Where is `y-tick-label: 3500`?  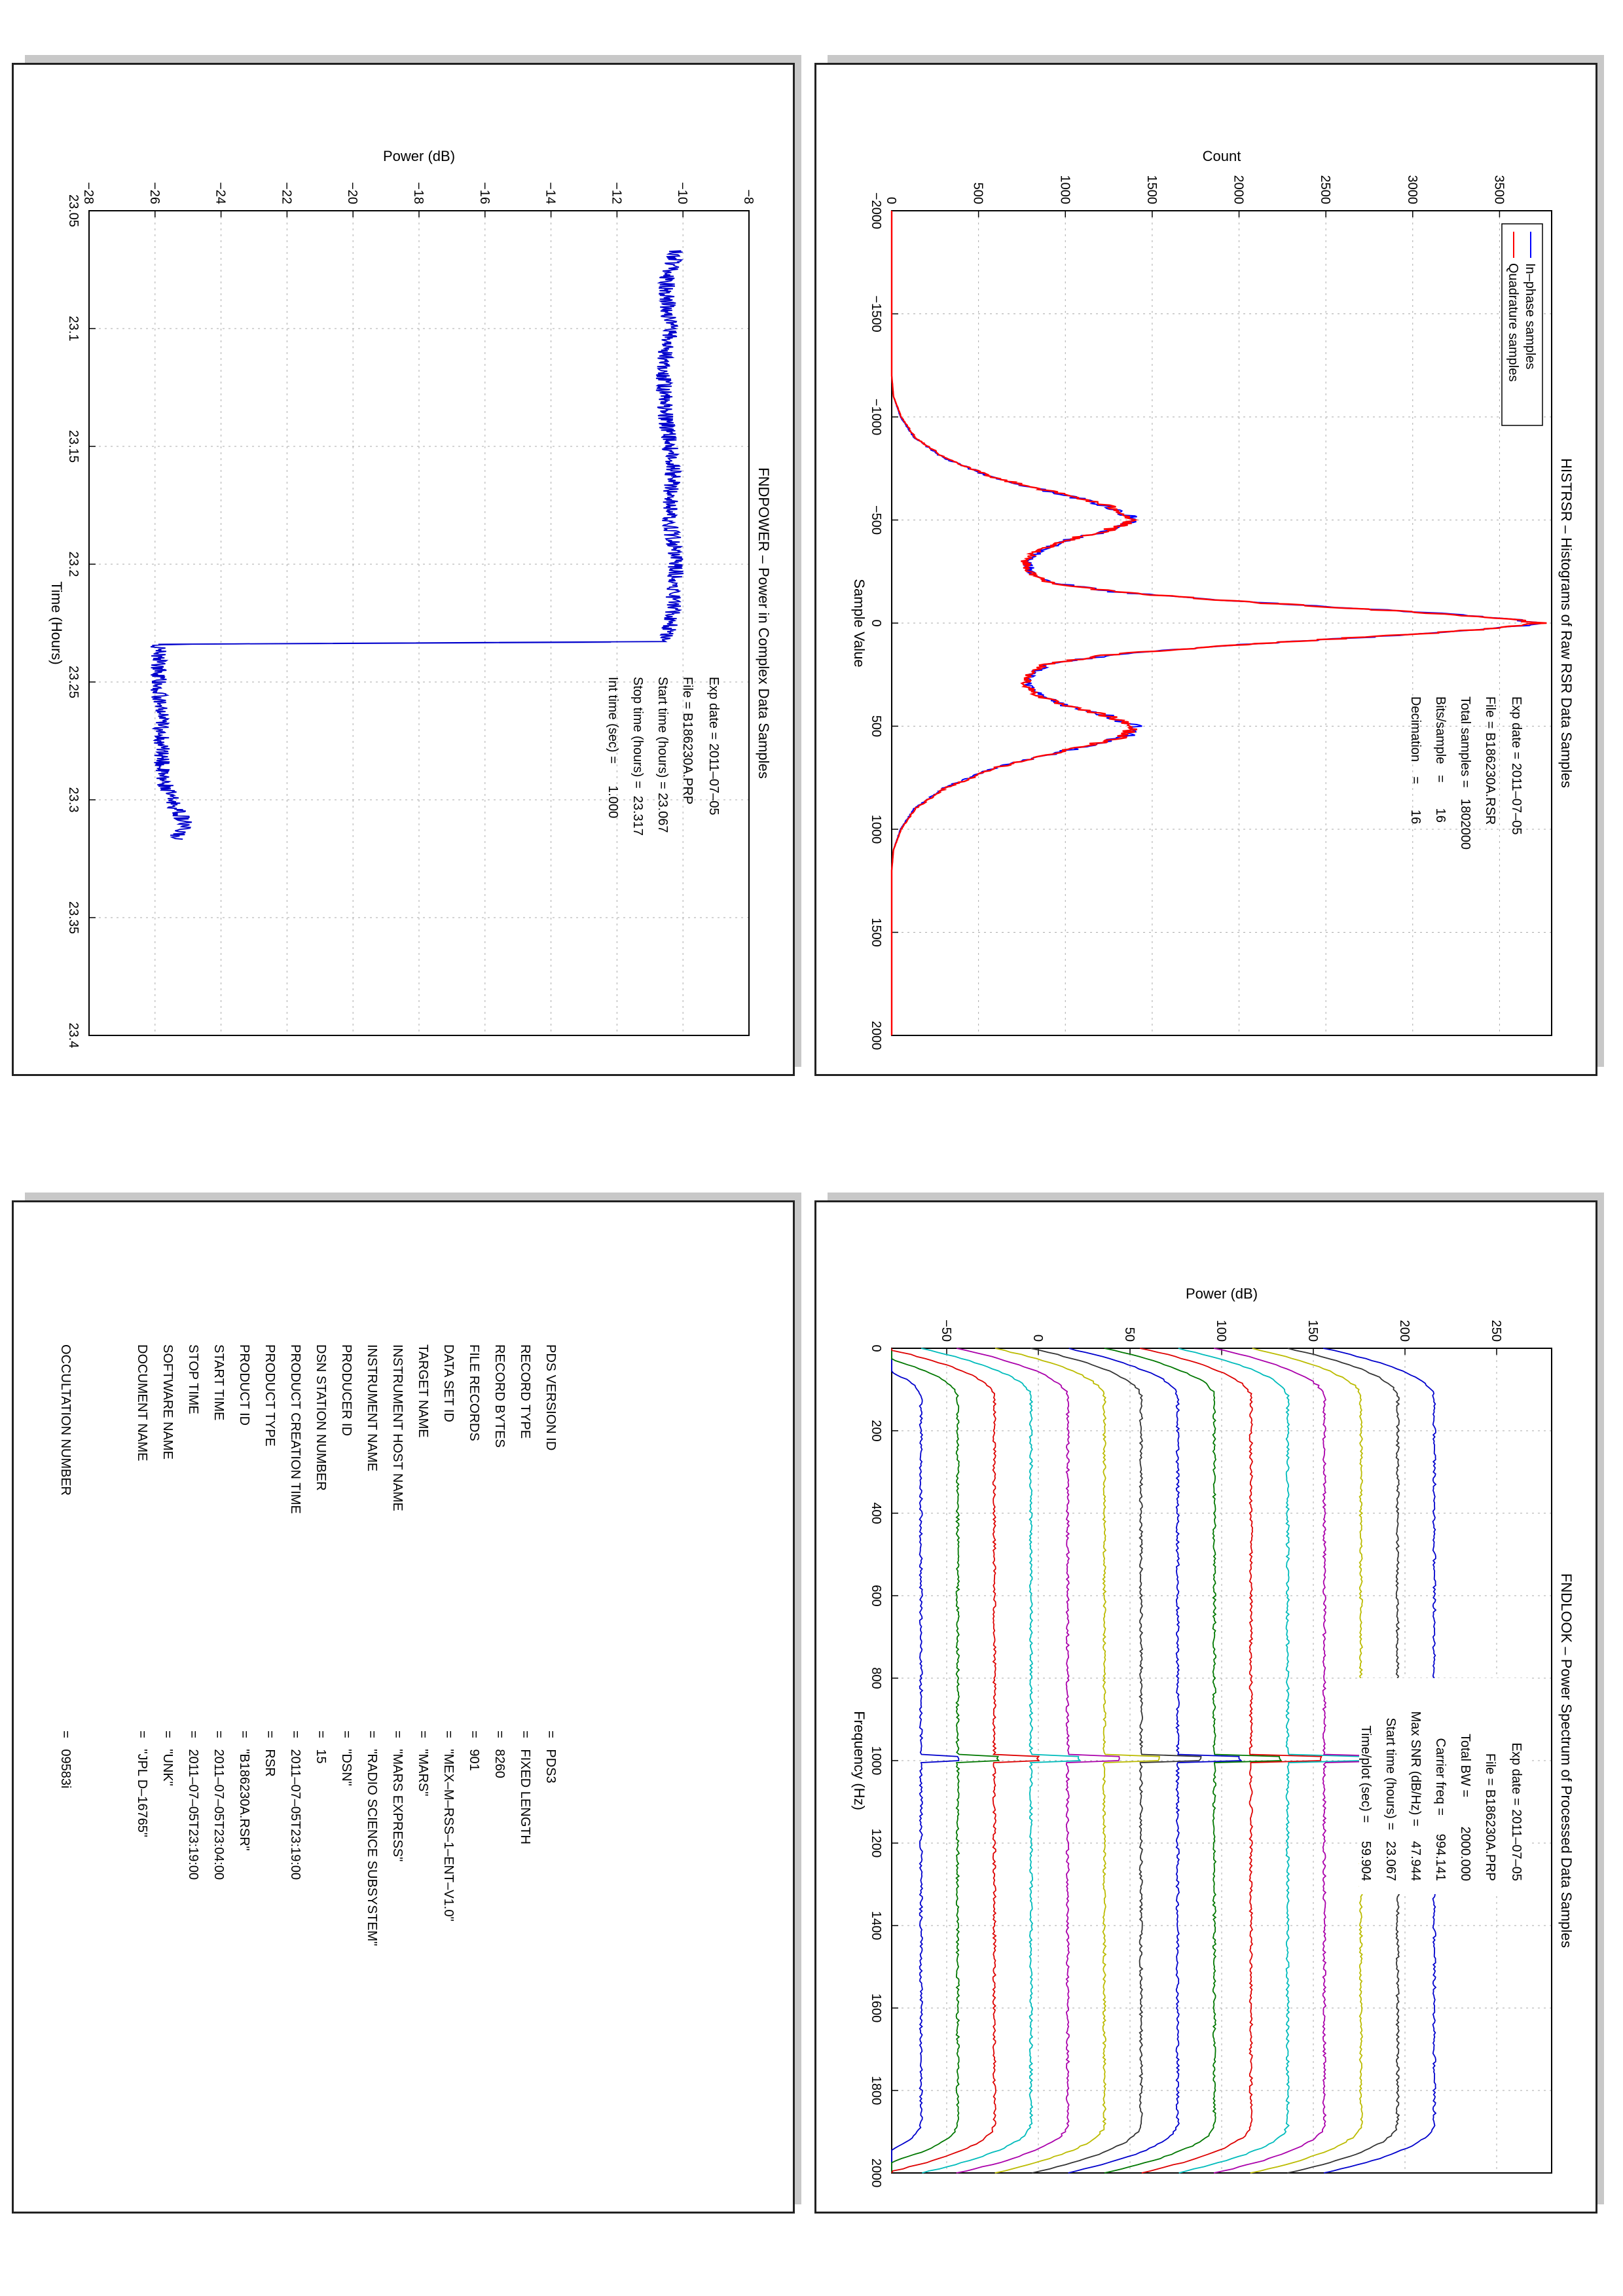
y-tick-label: 3500 is located at coordinates (1498, 190).